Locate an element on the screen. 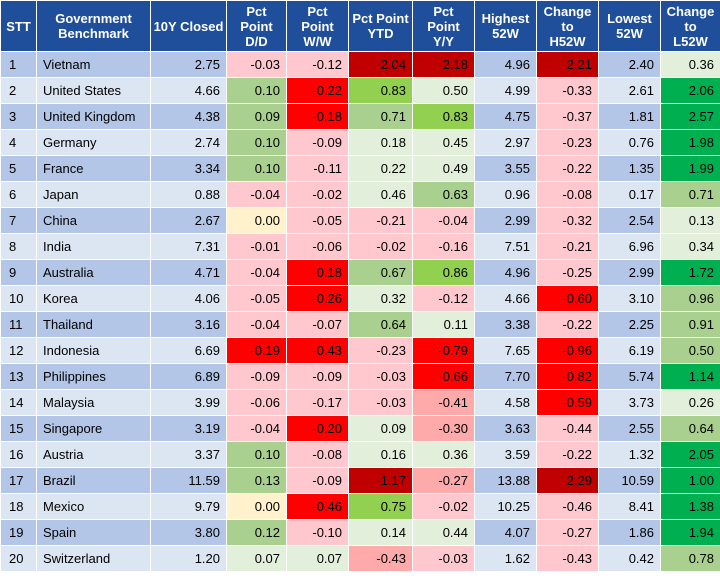 Image resolution: width=720 pixels, height=576 pixels. cell-stt: 11 is located at coordinates (18, 324).